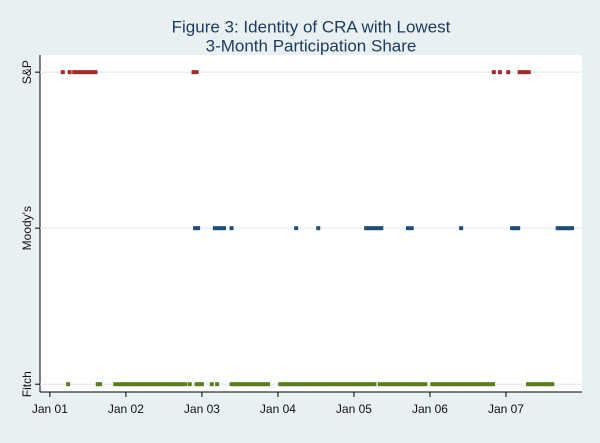 This screenshot has height=443, width=600. I want to click on x-tick-label: Jan 01, so click(50, 409).